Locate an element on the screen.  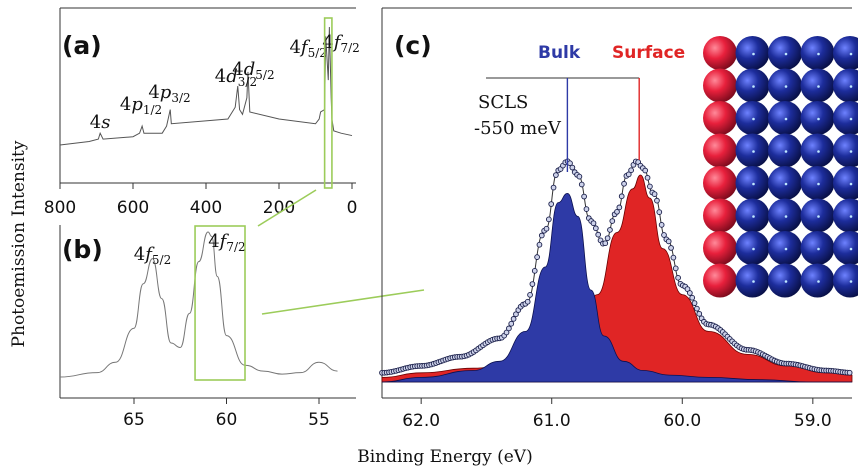
connector-b-to-c is located at coordinates (343, 302).